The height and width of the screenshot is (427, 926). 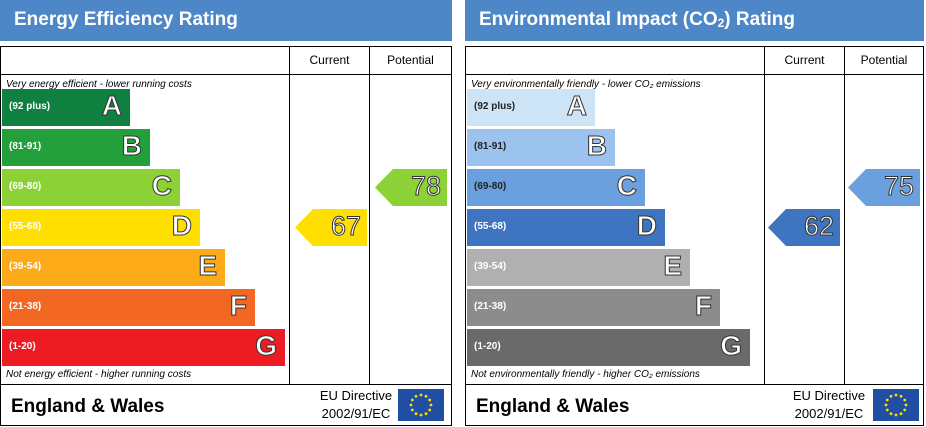 What do you see at coordinates (126, 19) in the screenshot?
I see `panel-title: Energy Efficiency Rating` at bounding box center [126, 19].